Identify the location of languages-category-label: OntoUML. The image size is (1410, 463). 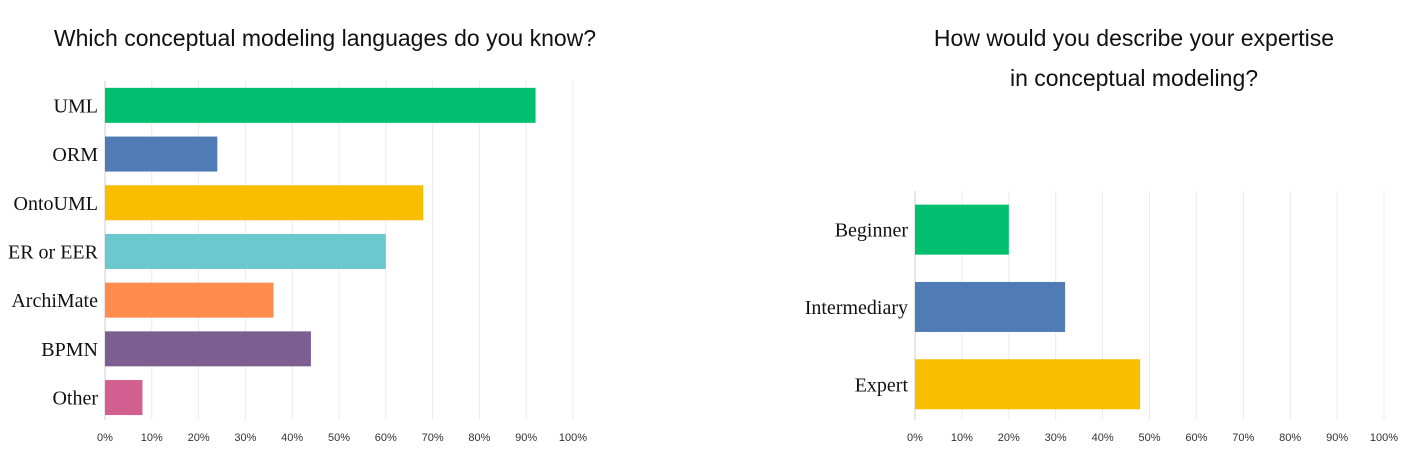
(56, 204).